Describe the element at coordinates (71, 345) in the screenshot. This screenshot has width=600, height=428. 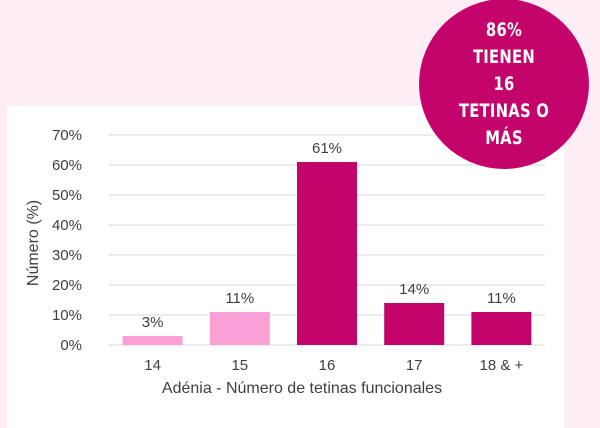
I see `y-tick-label: 0%` at that location.